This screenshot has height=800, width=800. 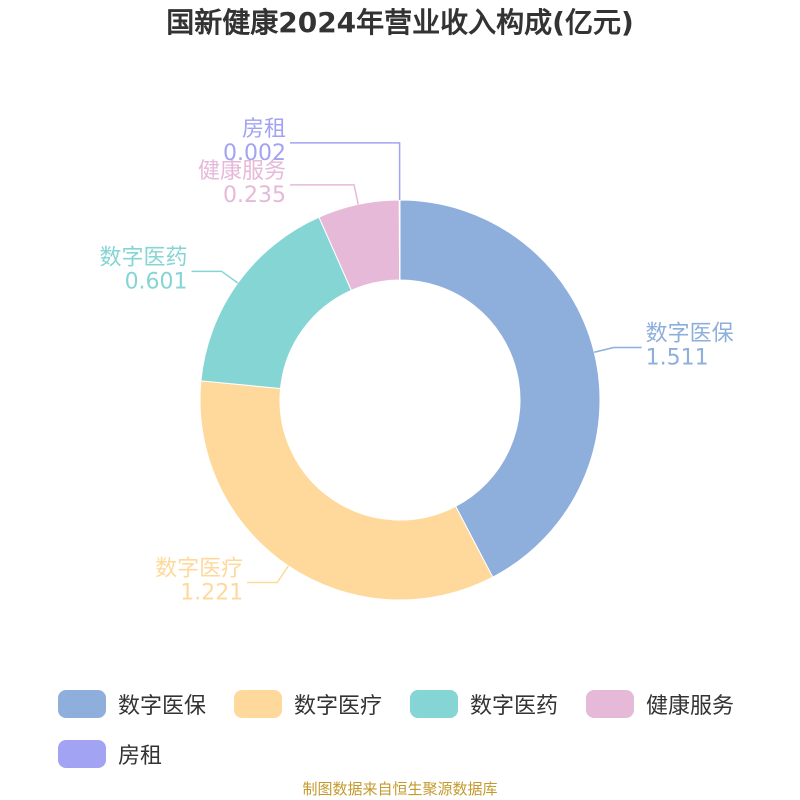 I want to click on chart-title: 国新健康2024年营业收入构成(亿元), so click(x=400, y=22).